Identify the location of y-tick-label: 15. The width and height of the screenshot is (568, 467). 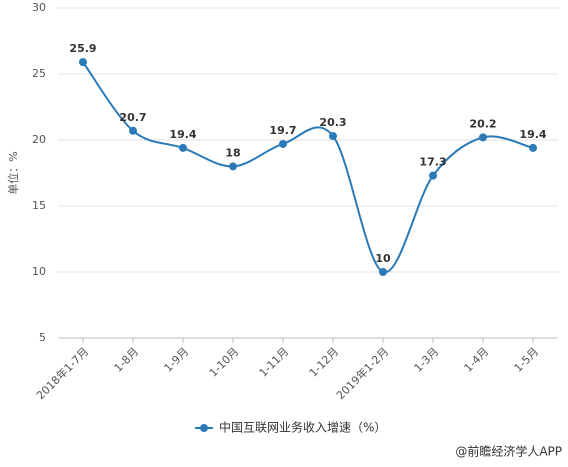
(39, 205).